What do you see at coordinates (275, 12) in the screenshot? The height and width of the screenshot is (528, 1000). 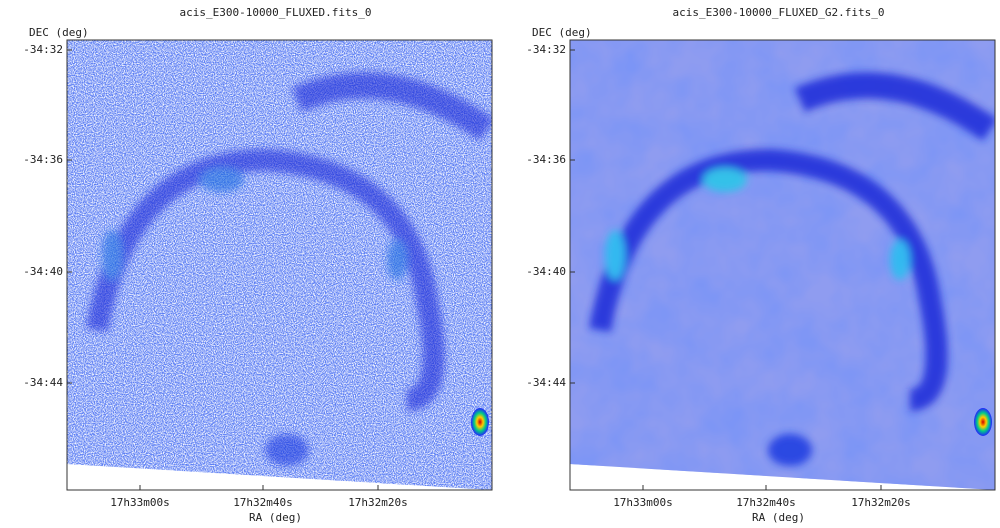 I see `panel-title: acis_E300-10000_FLUXED.fits_0` at bounding box center [275, 12].